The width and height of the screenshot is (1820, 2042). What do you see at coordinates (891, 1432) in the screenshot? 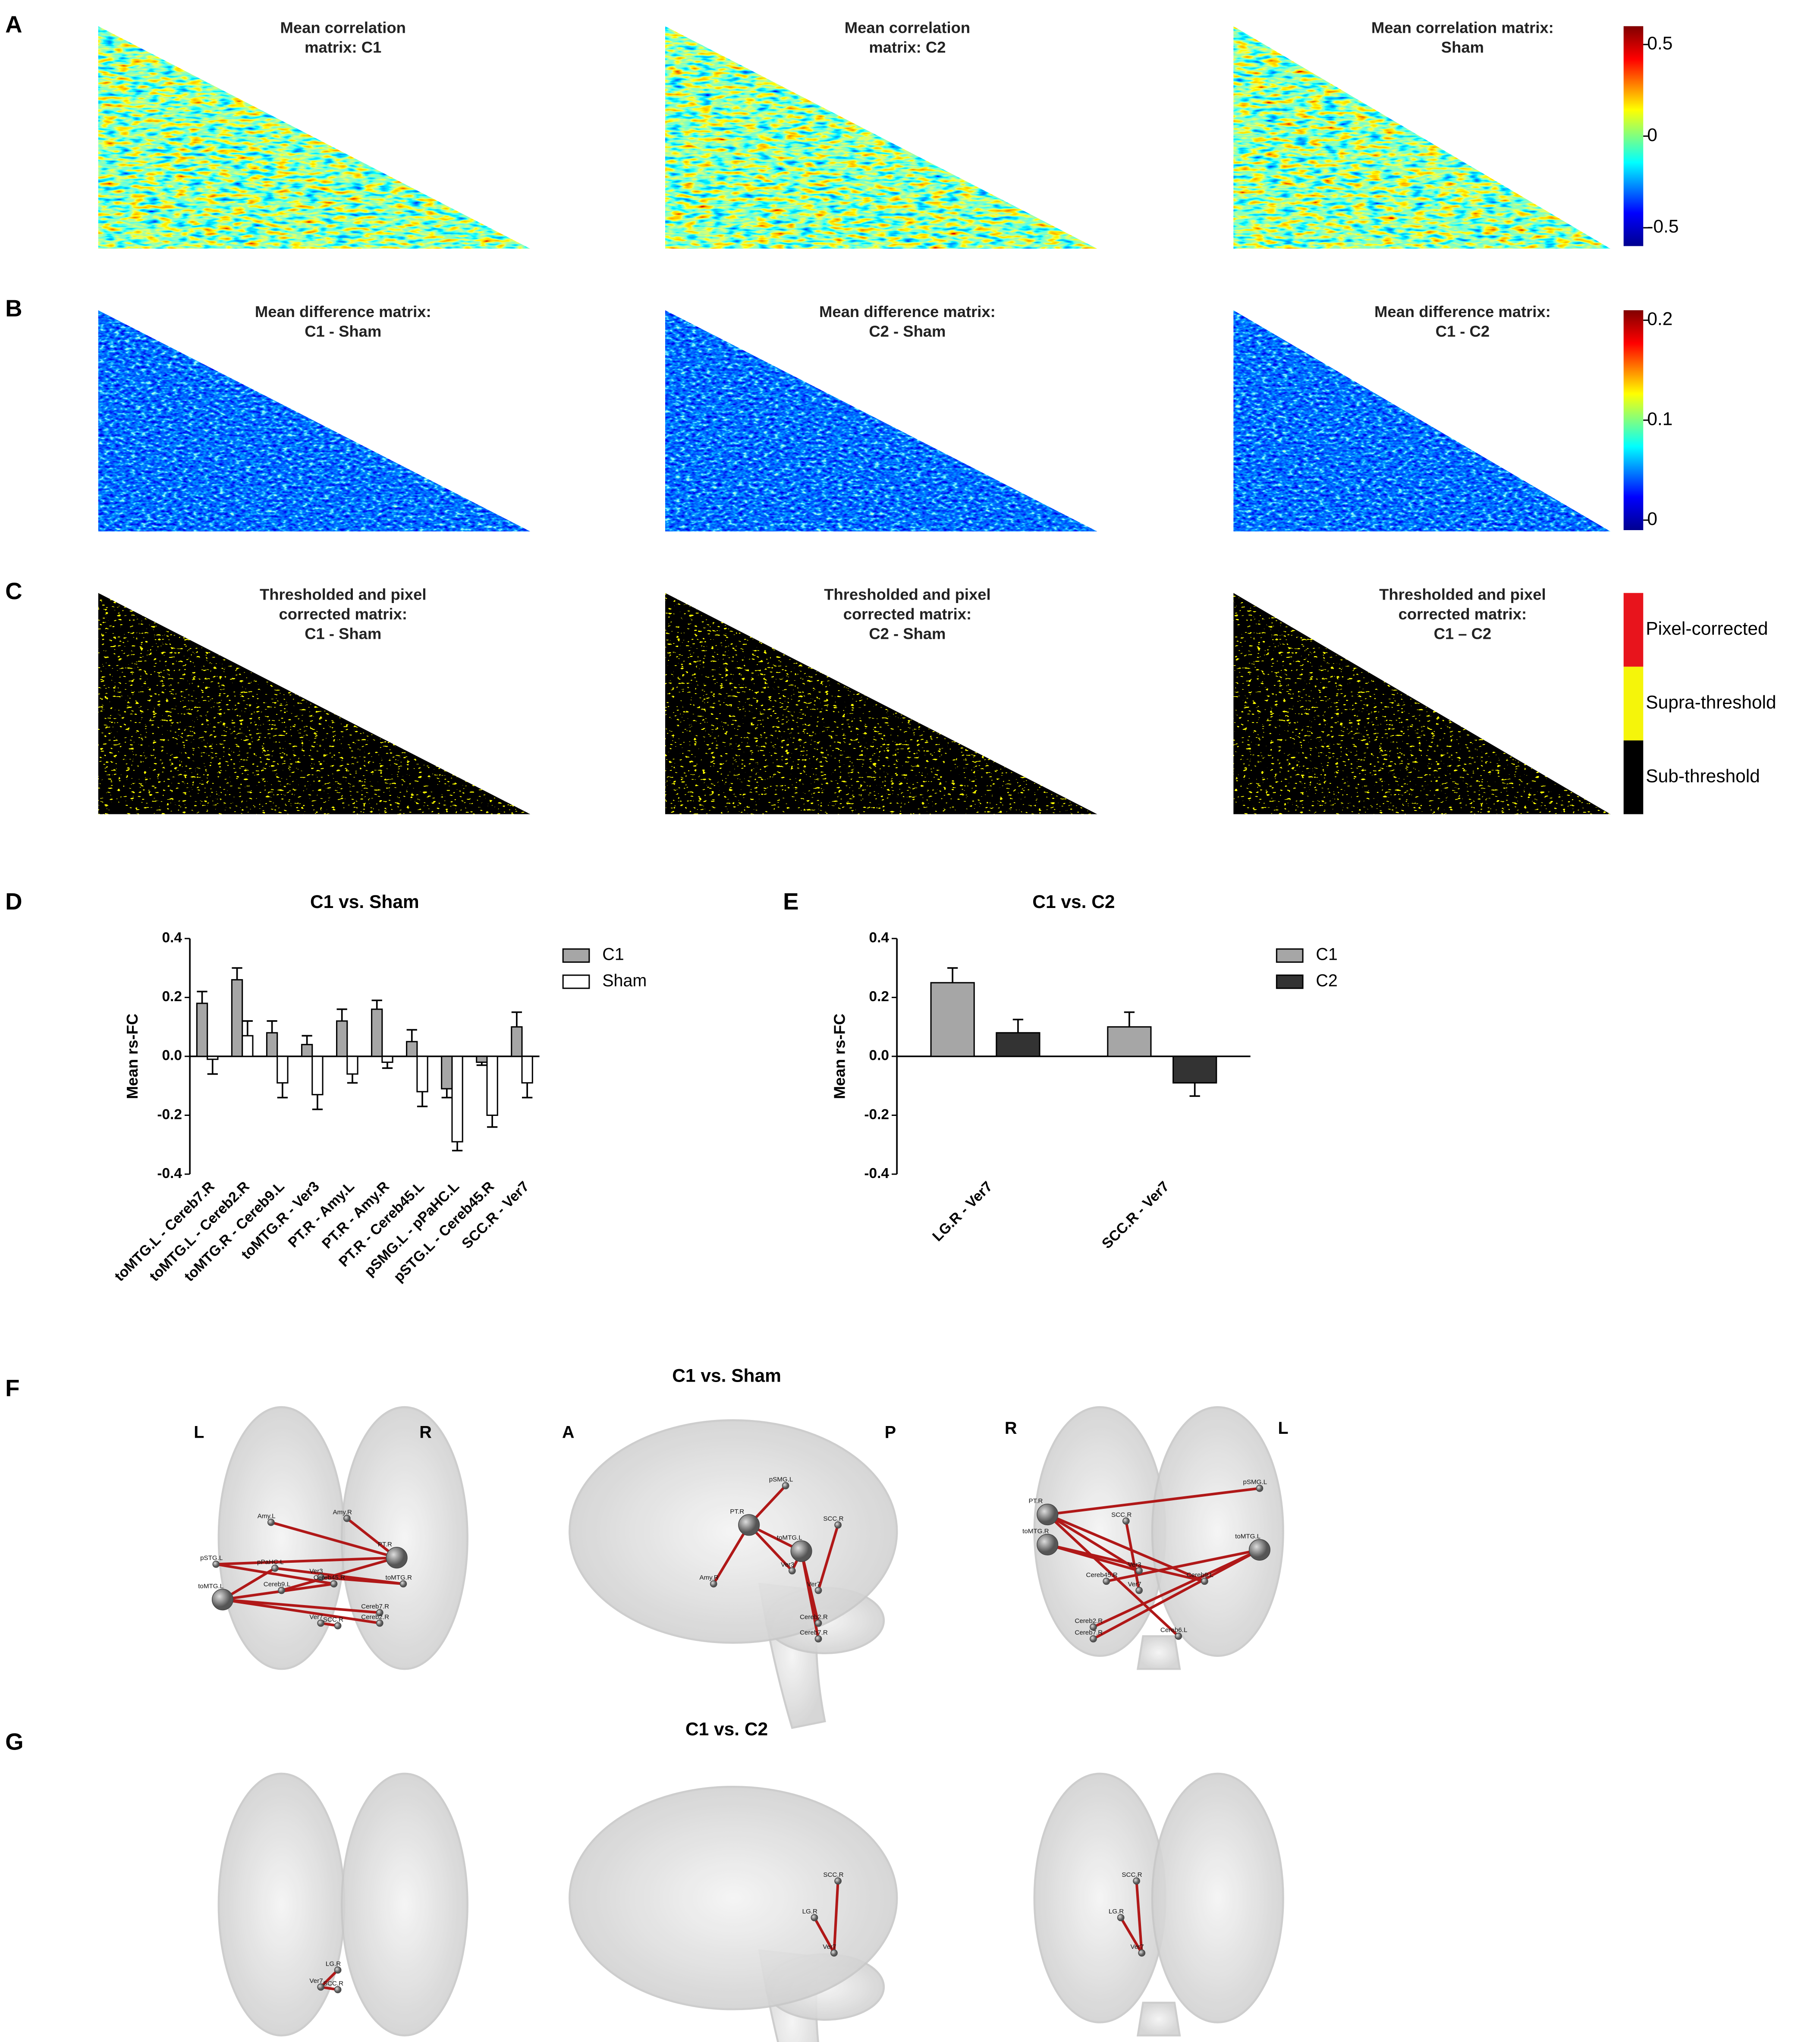
I see `orientation-label: P` at bounding box center [891, 1432].